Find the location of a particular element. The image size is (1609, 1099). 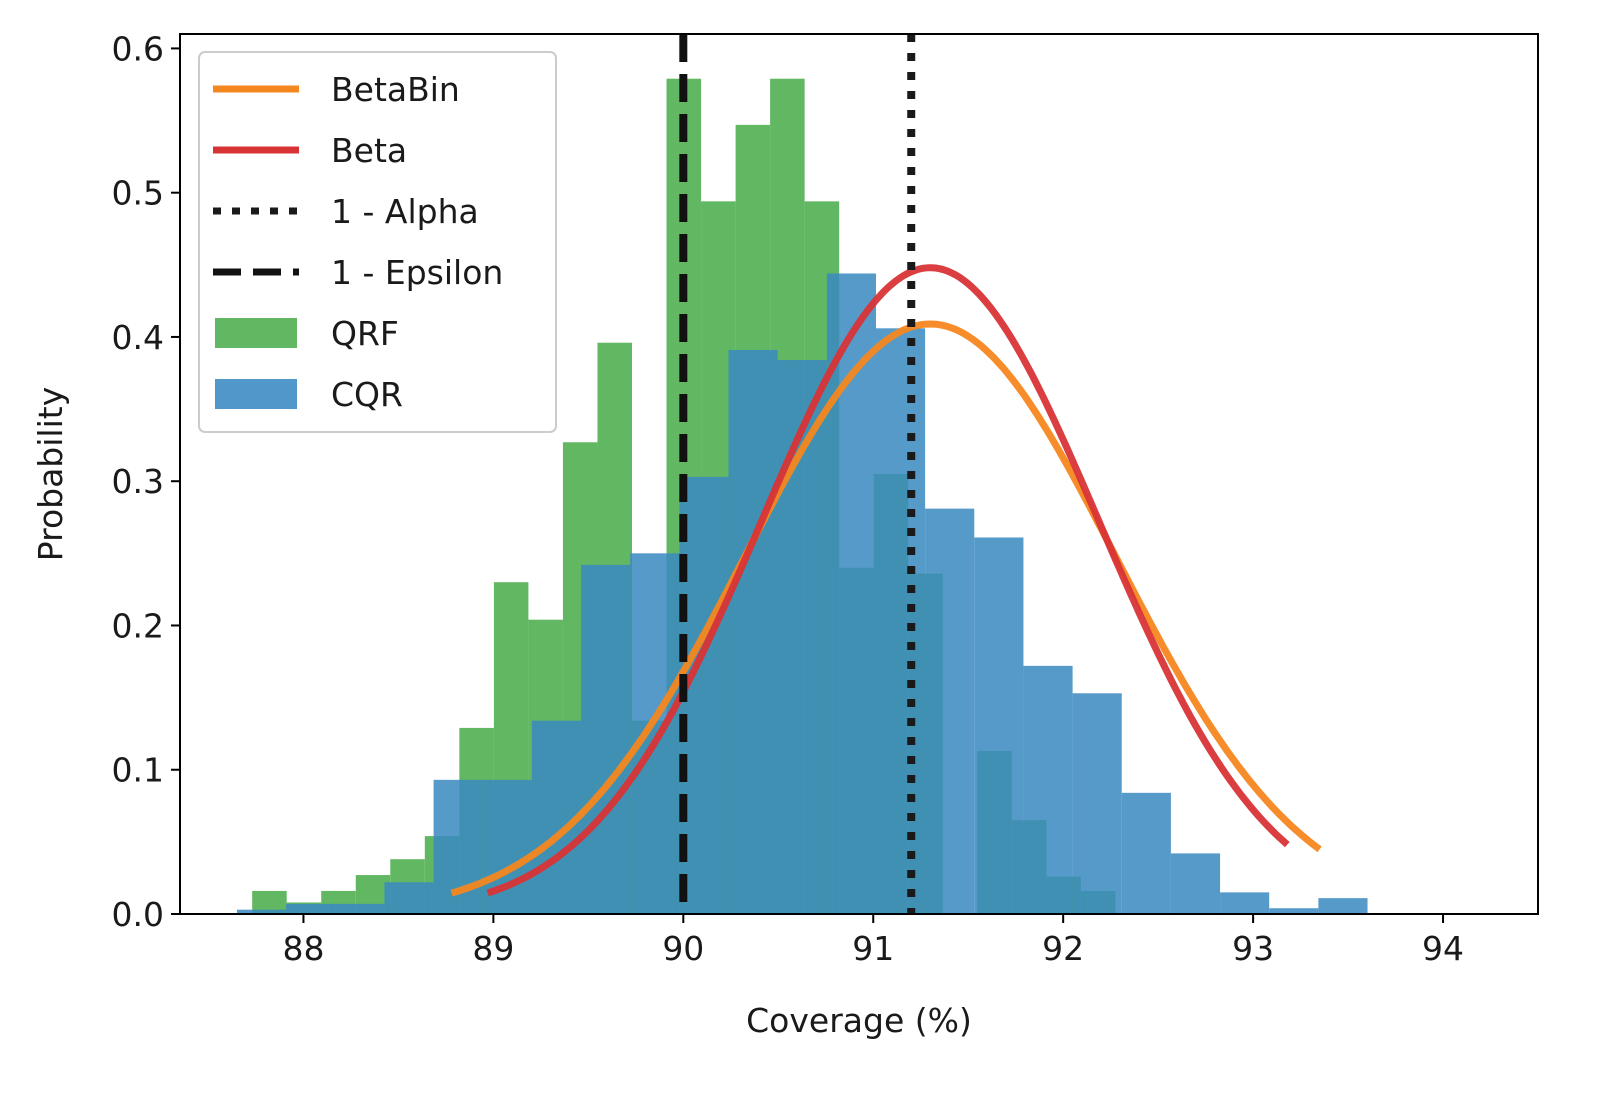

legend-label-betabin: BetaBin is located at coordinates (395, 89).